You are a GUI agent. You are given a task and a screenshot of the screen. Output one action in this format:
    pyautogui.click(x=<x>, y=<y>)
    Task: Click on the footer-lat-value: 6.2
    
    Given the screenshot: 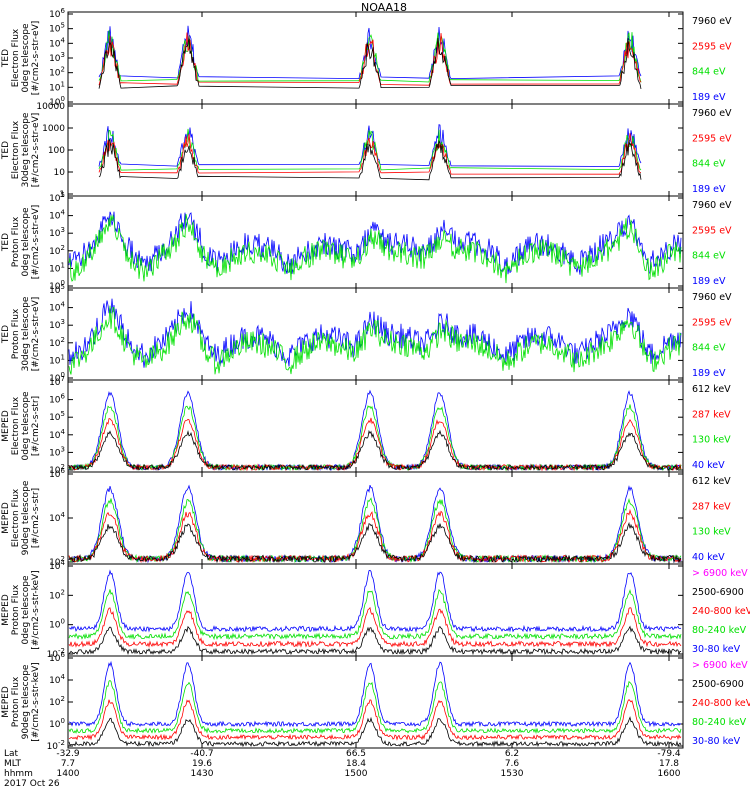 What is the action you would take?
    pyautogui.click(x=512, y=754)
    